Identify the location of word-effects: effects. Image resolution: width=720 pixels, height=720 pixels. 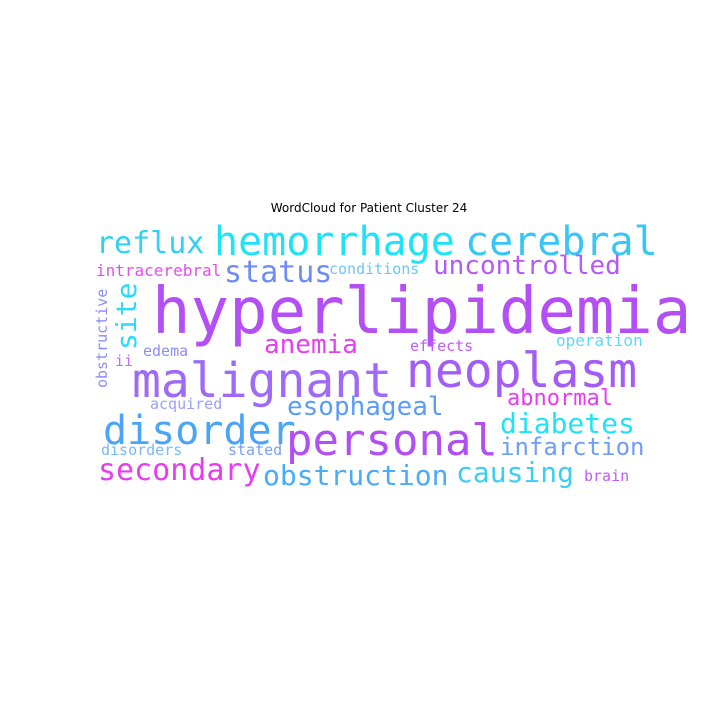
(441, 346).